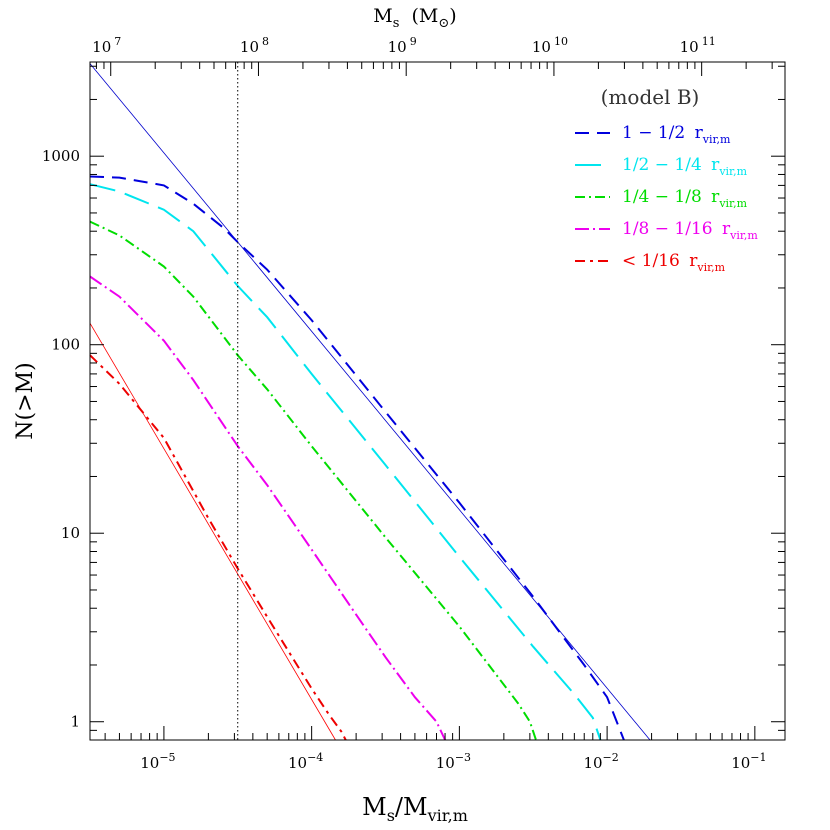 This screenshot has width=830, height=830. Describe the element at coordinates (685, 198) in the screenshot. I see `legend-label-2: 1/4 − 1/8 rvir,m` at that location.